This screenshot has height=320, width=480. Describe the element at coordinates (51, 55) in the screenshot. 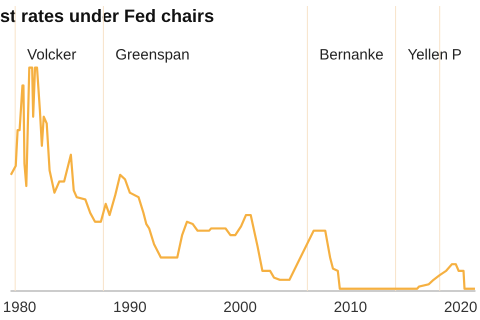

I see `ref-line-label: Volcker` at that location.